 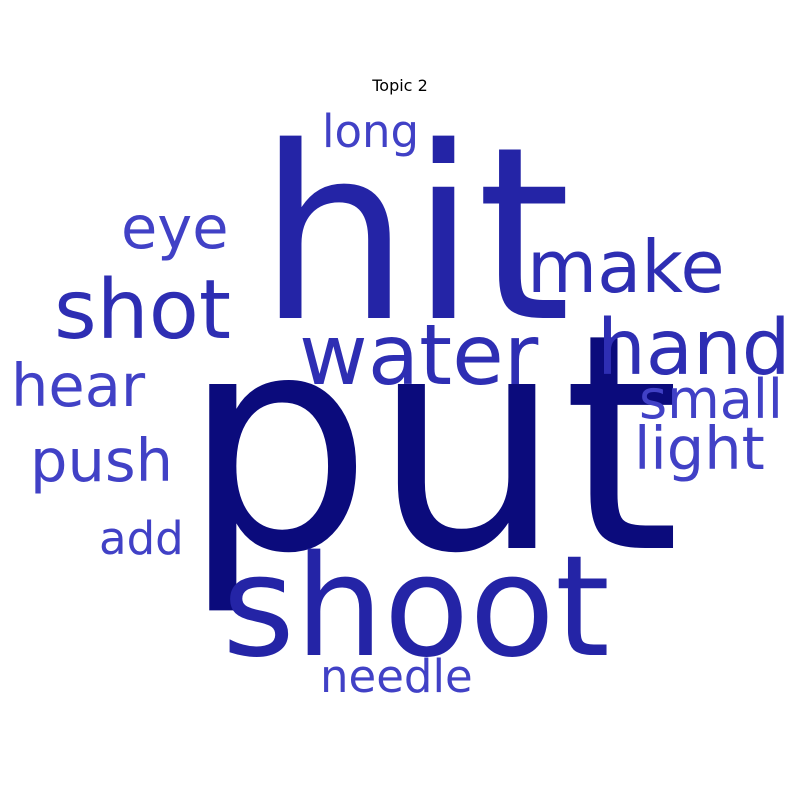 What do you see at coordinates (416, 607) in the screenshot?
I see `word-shoot: shoot` at bounding box center [416, 607].